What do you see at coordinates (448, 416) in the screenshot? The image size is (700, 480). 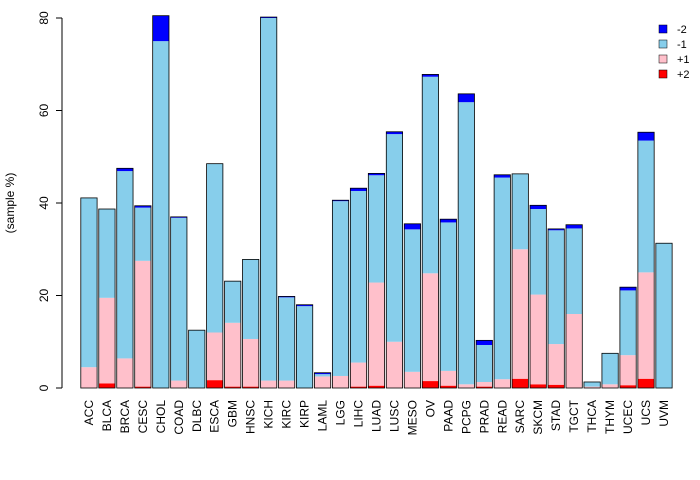 I see `x-tick-label: PAAD` at bounding box center [448, 416].